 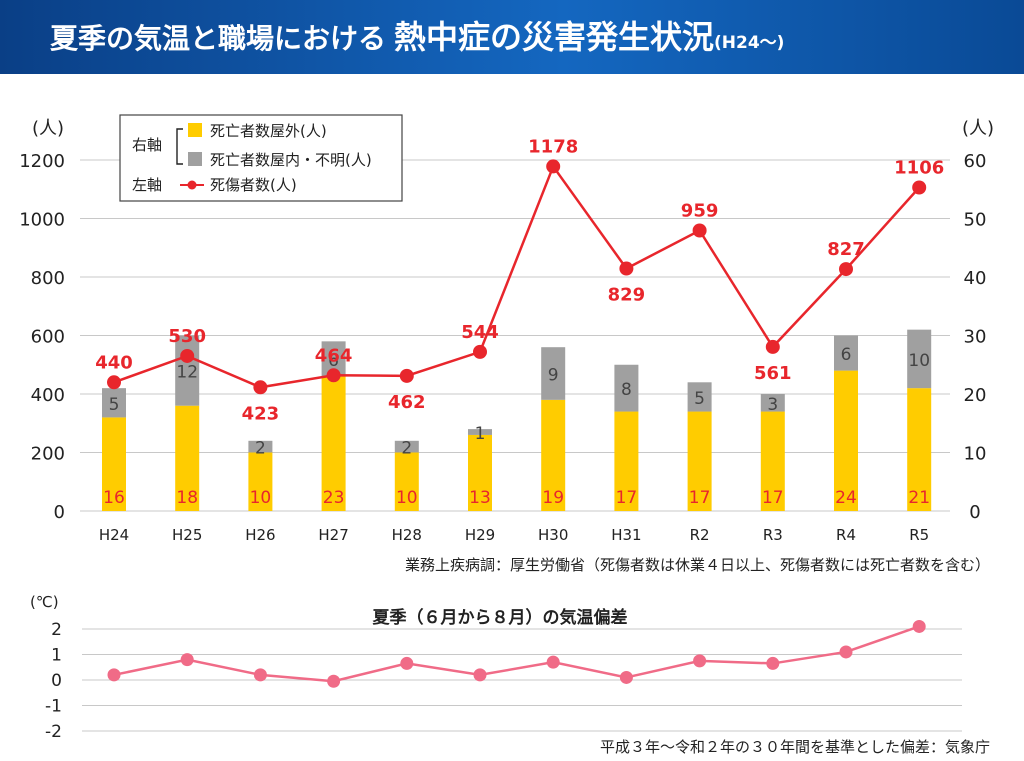 I want to click on page-title: 夏季の気温と職場における 熱中症の災害発生状況(H24〜), so click(x=417, y=35).